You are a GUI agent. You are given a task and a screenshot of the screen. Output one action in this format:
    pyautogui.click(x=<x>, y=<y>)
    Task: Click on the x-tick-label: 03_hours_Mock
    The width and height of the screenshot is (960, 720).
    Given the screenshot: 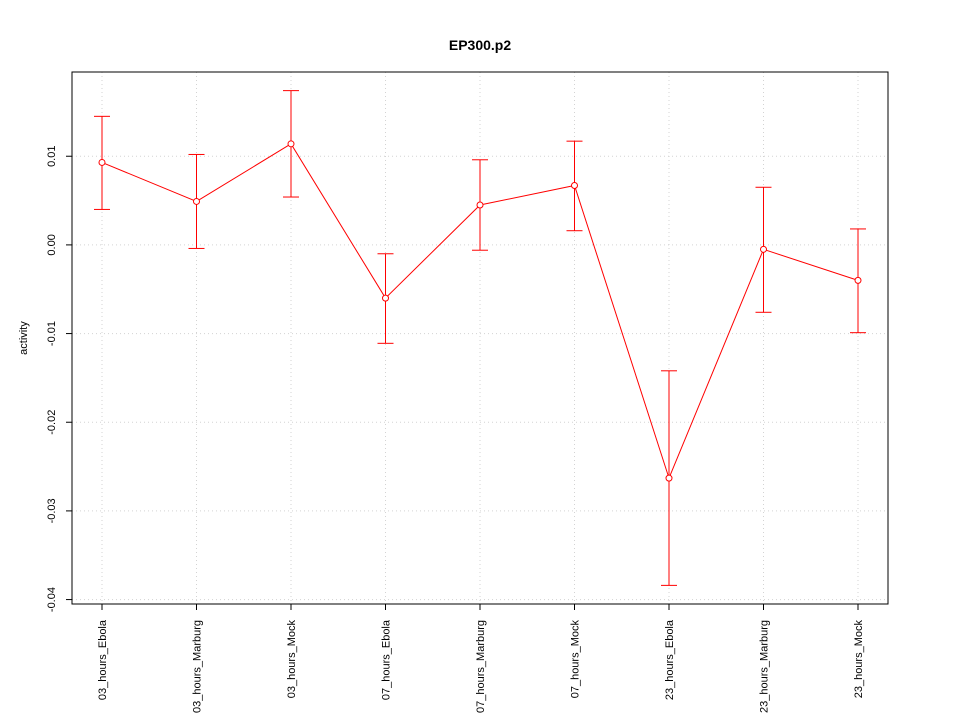 What is the action you would take?
    pyautogui.click(x=292, y=659)
    